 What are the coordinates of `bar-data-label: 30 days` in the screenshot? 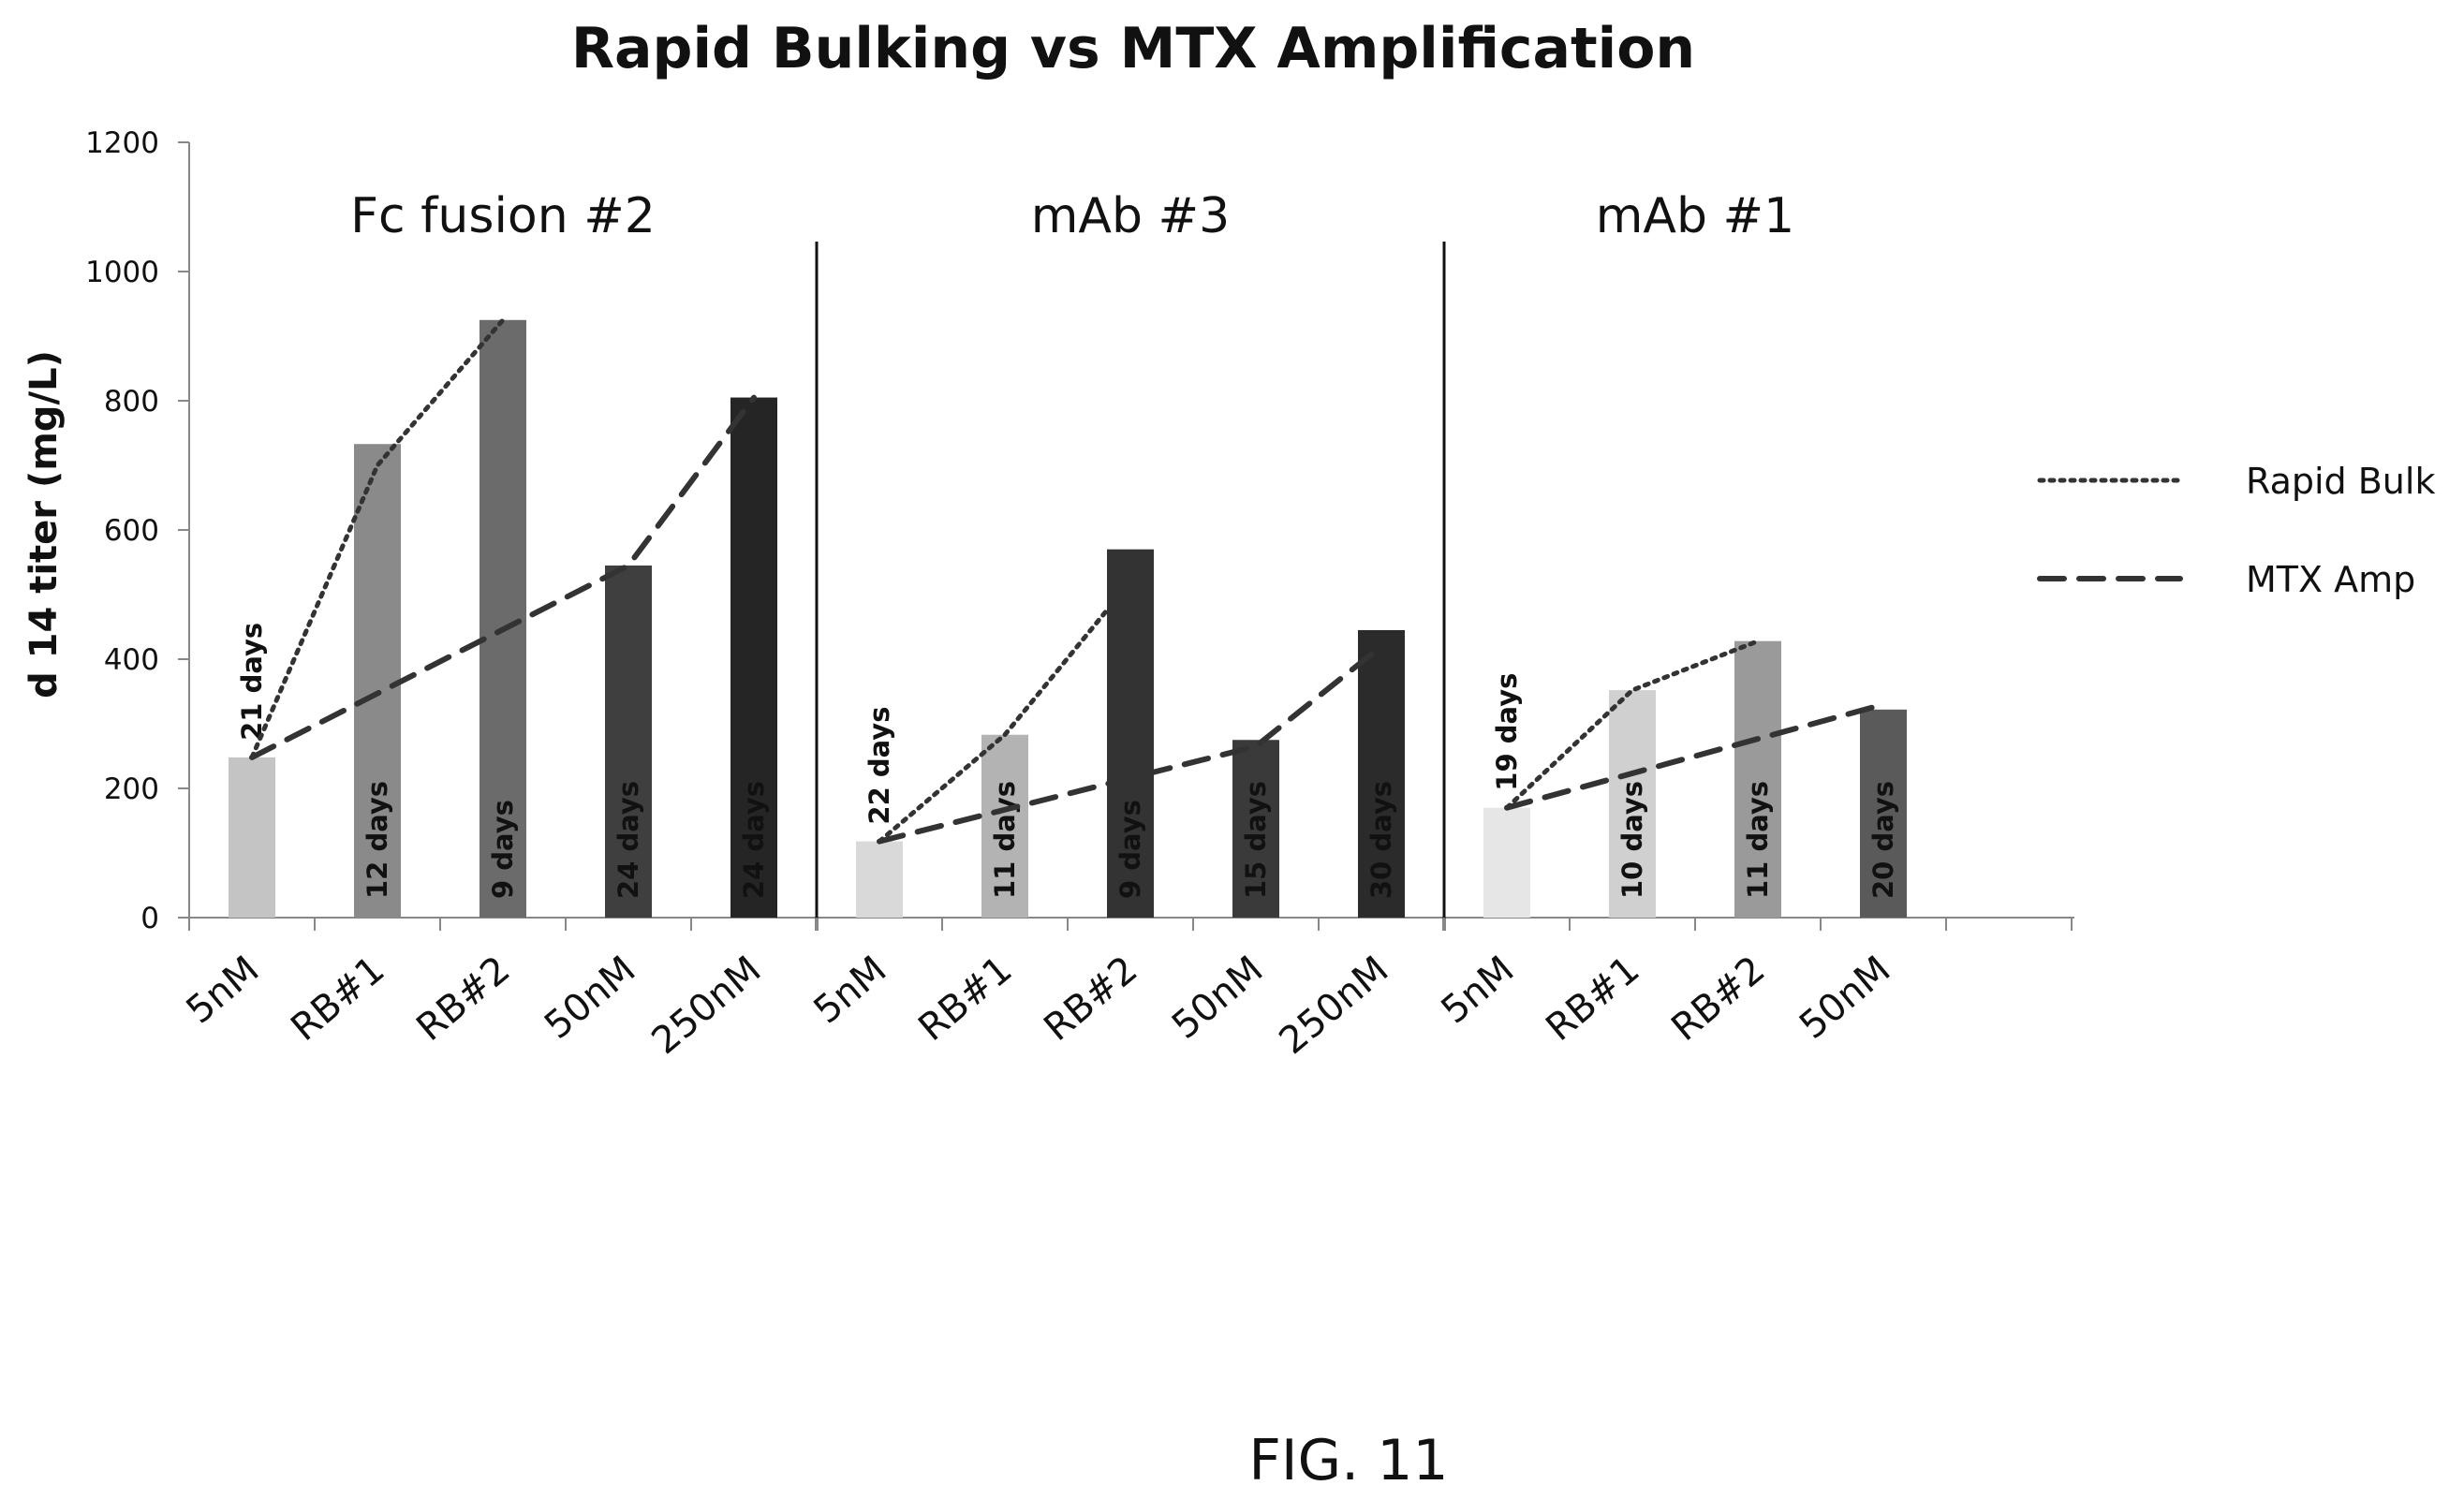 It's located at (1381, 840).